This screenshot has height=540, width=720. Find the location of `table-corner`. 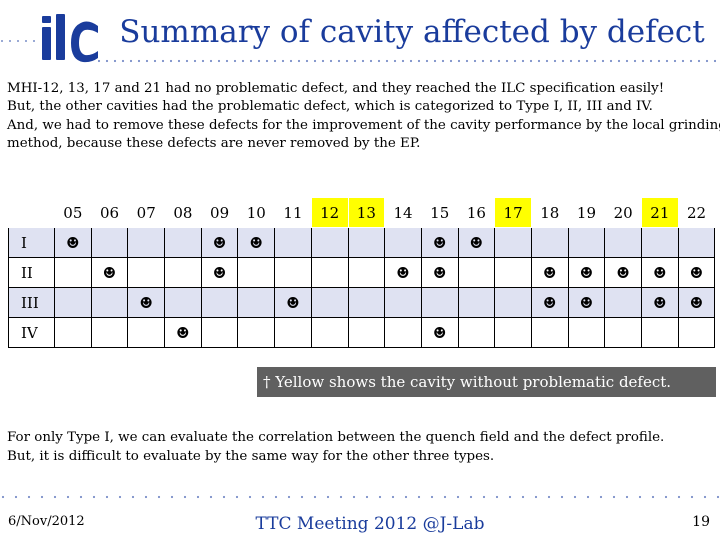

table-corner is located at coordinates (31, 212).